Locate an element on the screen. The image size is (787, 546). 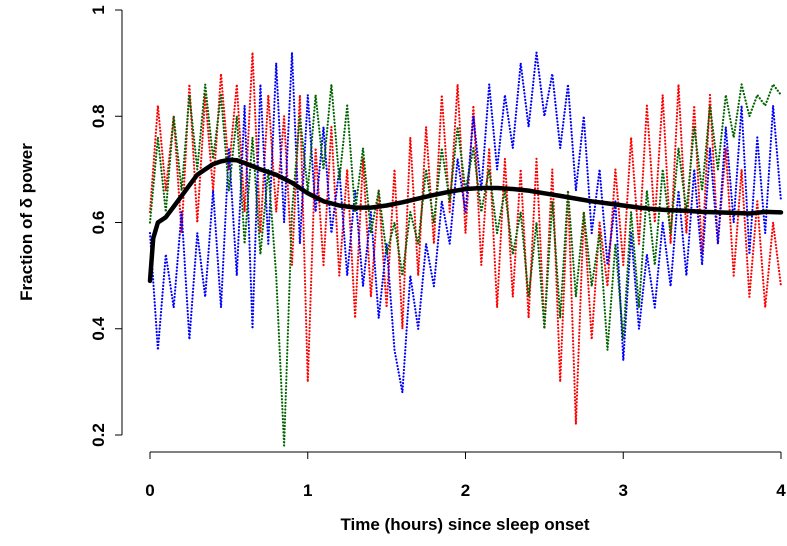
x-tick-label: 0 is located at coordinates (149, 490).